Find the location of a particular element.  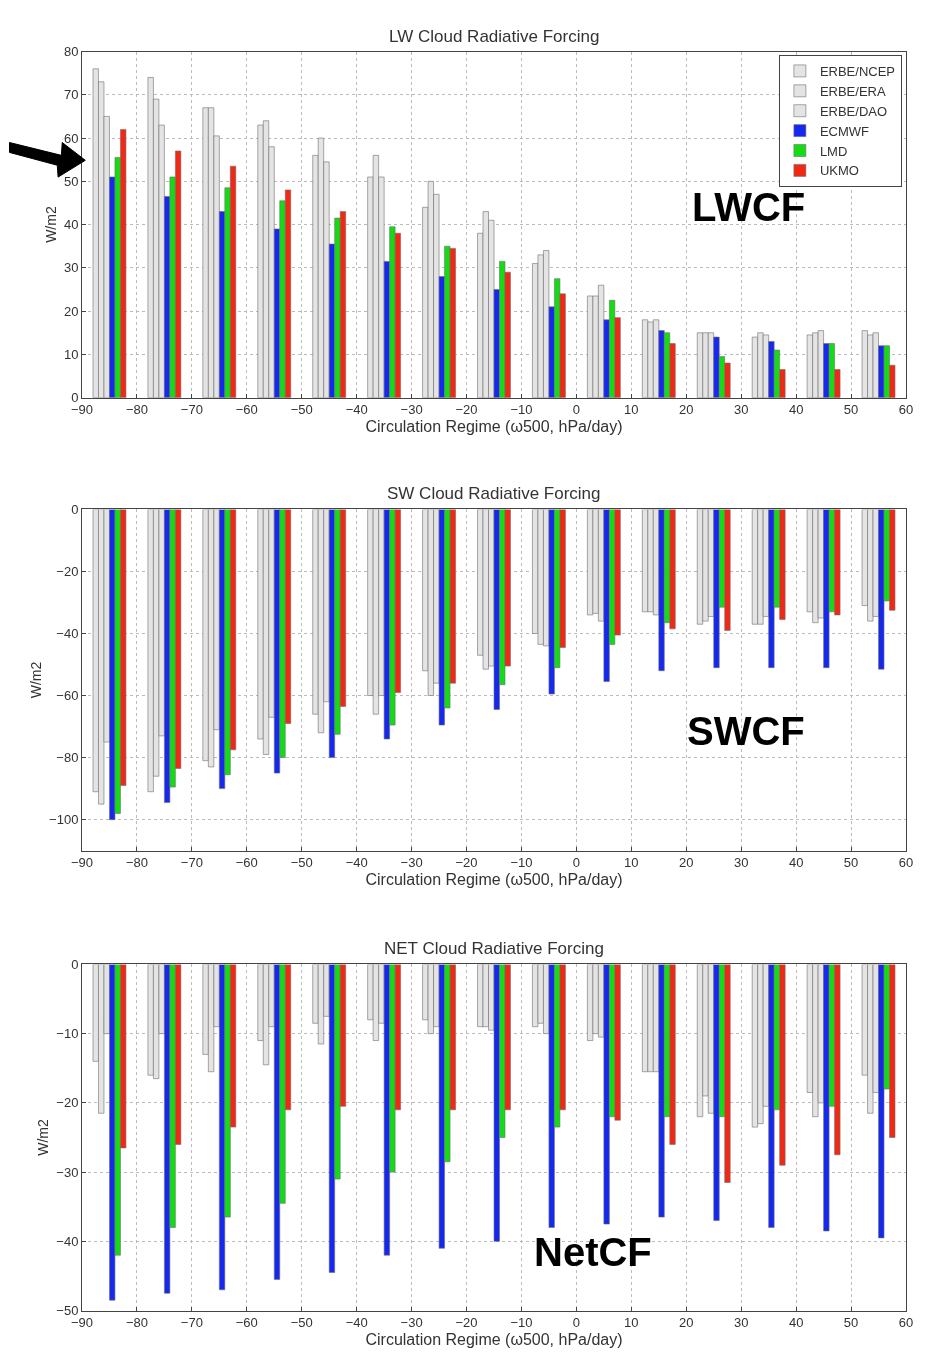

y-tick-label: −30 is located at coordinates (67, 1172).